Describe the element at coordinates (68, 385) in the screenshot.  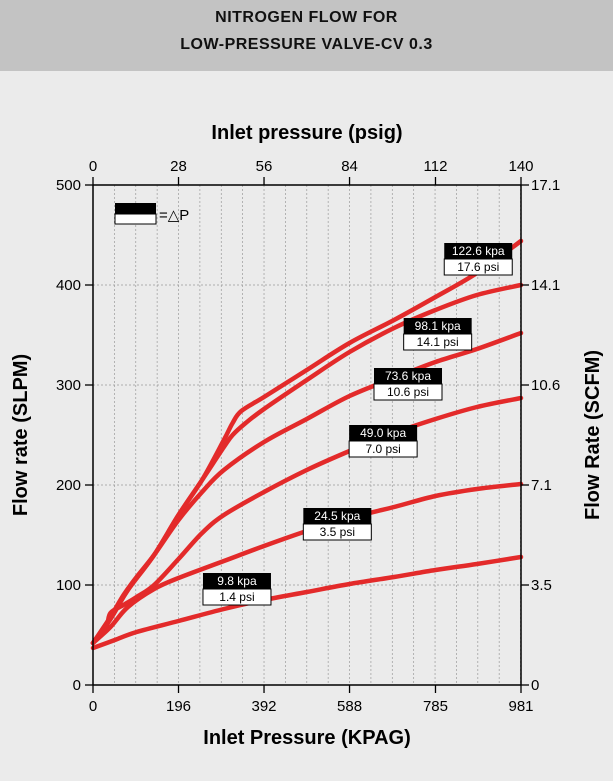
I see `y-tick-label: 300` at that location.